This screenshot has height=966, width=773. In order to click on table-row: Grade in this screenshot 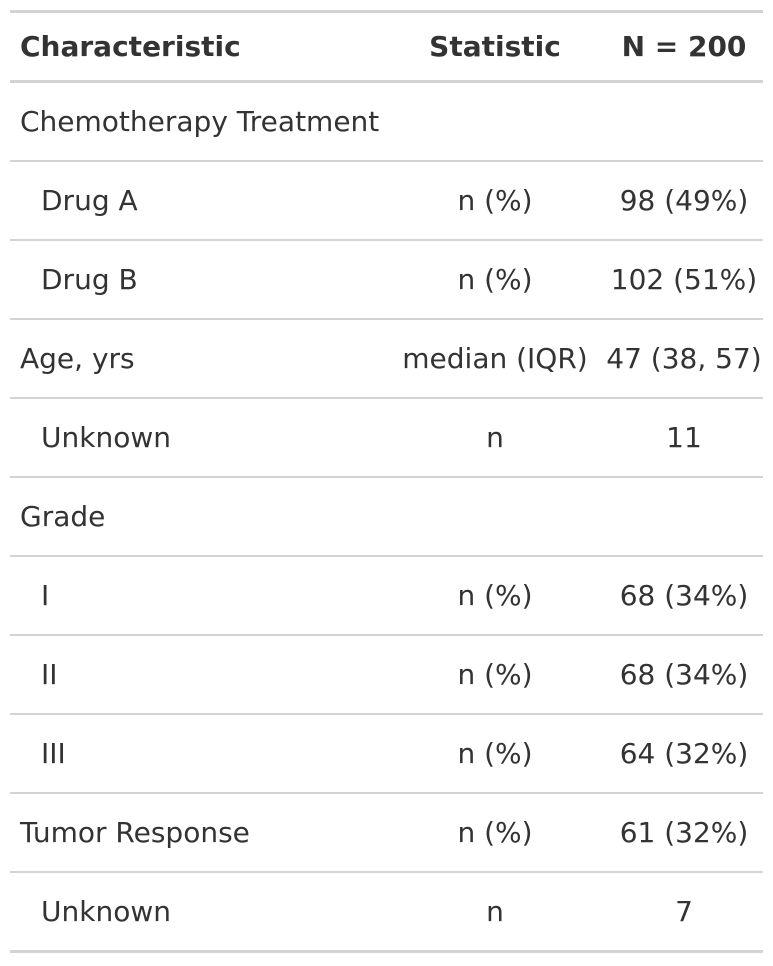, I will do `click(386, 516)`.